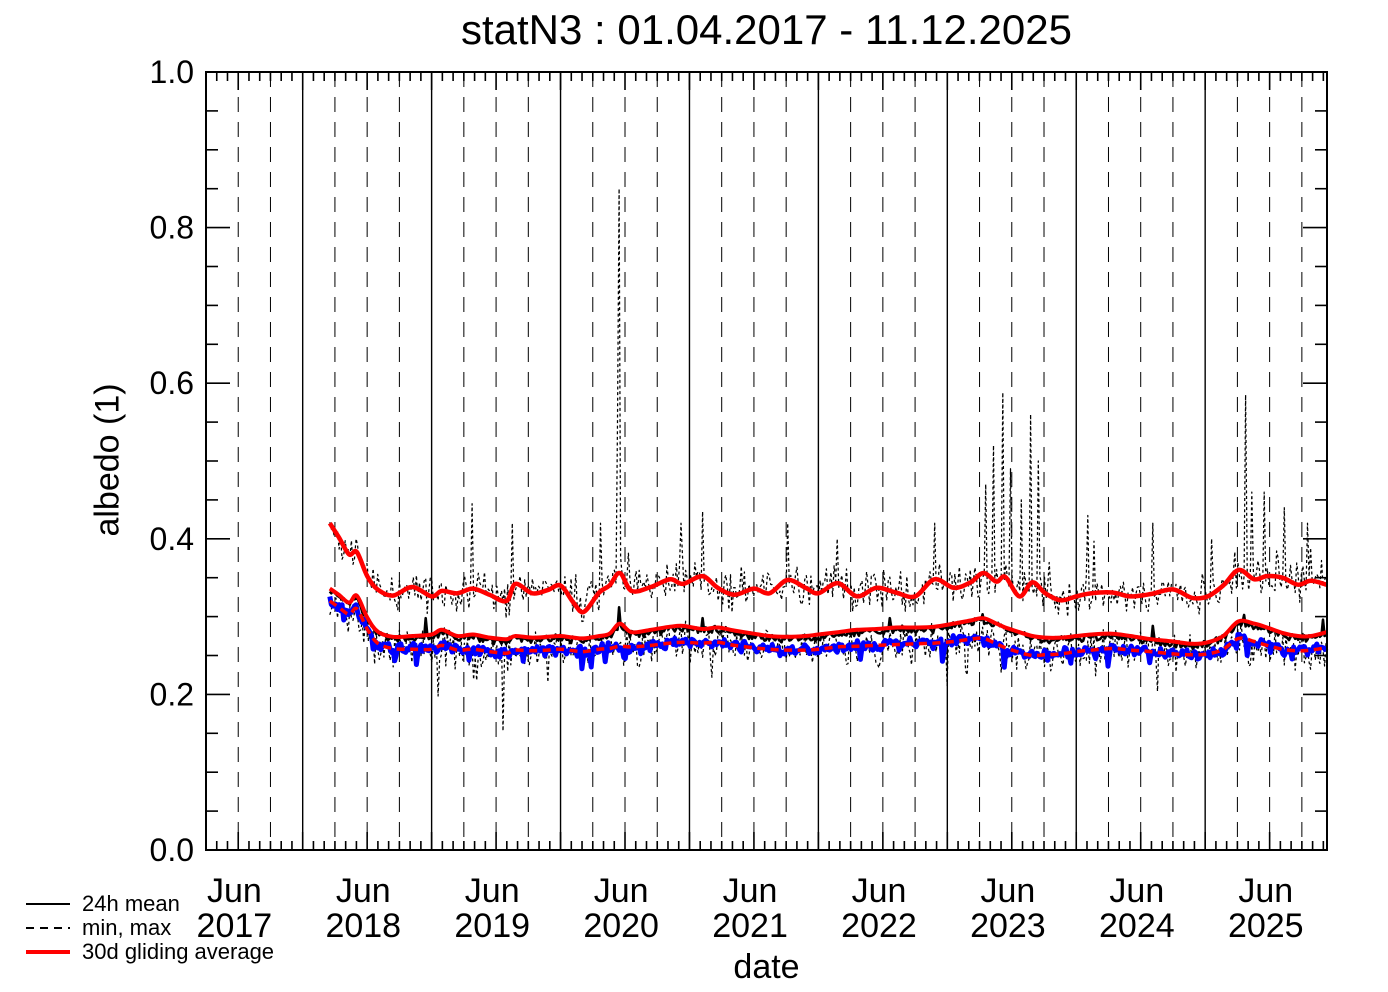 The image size is (1388, 992). I want to click on x-tick-year-label: 2019, so click(492, 926).